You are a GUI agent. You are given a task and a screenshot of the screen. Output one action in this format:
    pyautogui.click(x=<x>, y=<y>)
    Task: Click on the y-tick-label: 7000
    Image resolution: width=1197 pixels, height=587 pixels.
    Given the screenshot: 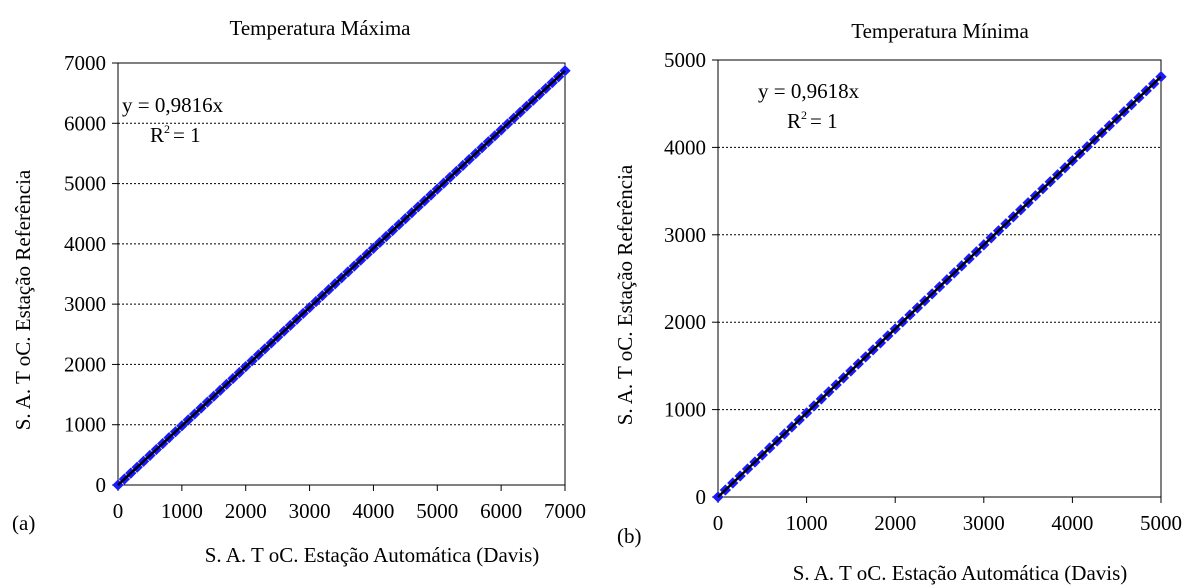 What is the action you would take?
    pyautogui.click(x=85, y=63)
    